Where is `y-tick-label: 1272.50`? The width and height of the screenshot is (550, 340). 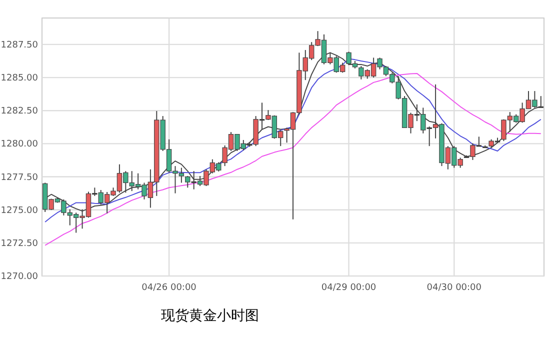 y-tick-label: 1272.50 is located at coordinates (19, 243).